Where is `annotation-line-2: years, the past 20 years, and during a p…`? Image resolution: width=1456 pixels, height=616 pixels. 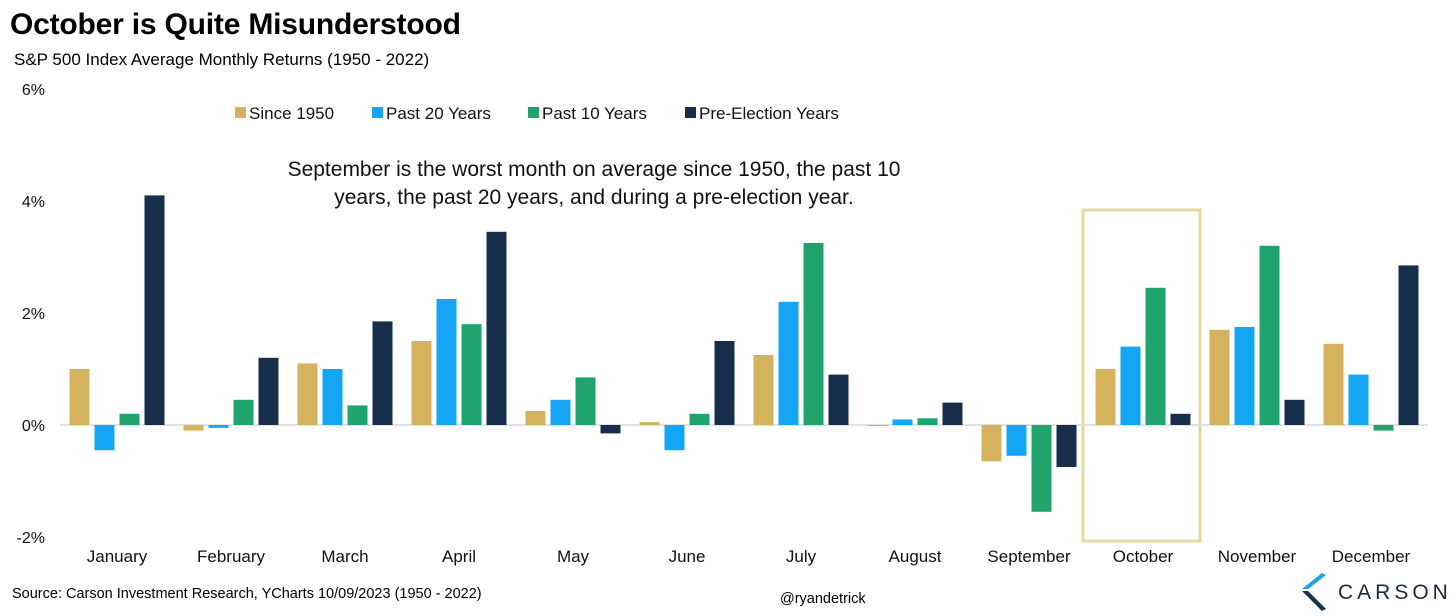
annotation-line-2: years, the past 20 years, and during a p… is located at coordinates (593, 197).